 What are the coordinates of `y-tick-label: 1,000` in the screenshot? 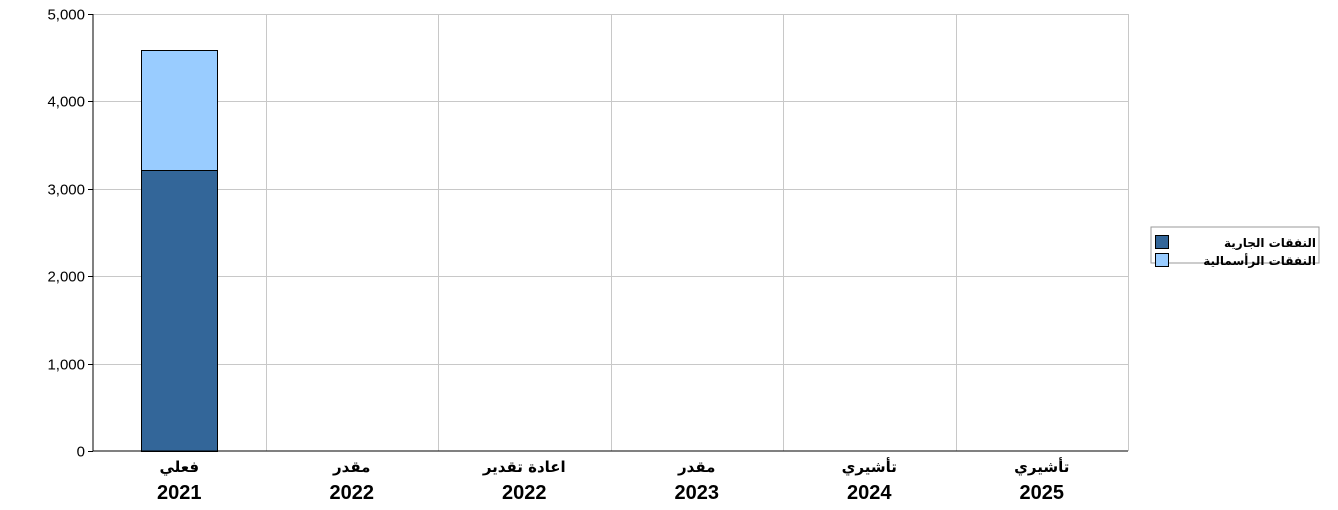 It's located at (66, 365).